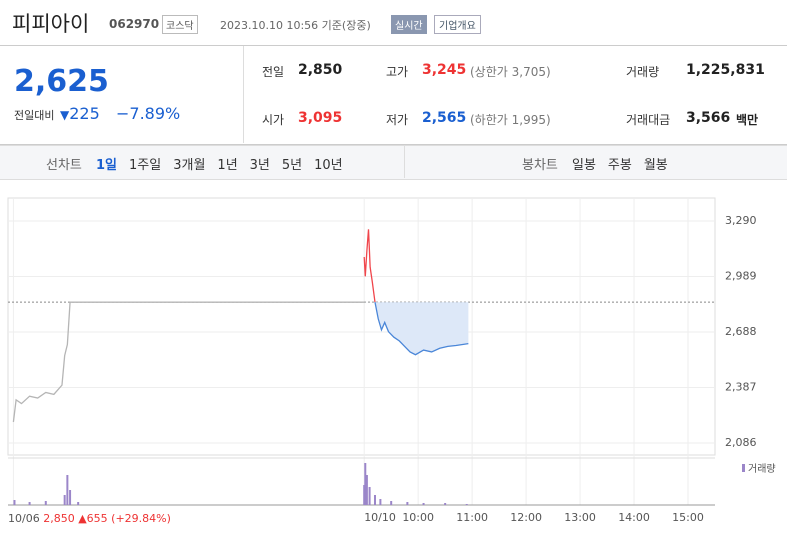 The height and width of the screenshot is (540, 787). What do you see at coordinates (93, 518) in the screenshot?
I see `footer-change: ▲655` at bounding box center [93, 518].